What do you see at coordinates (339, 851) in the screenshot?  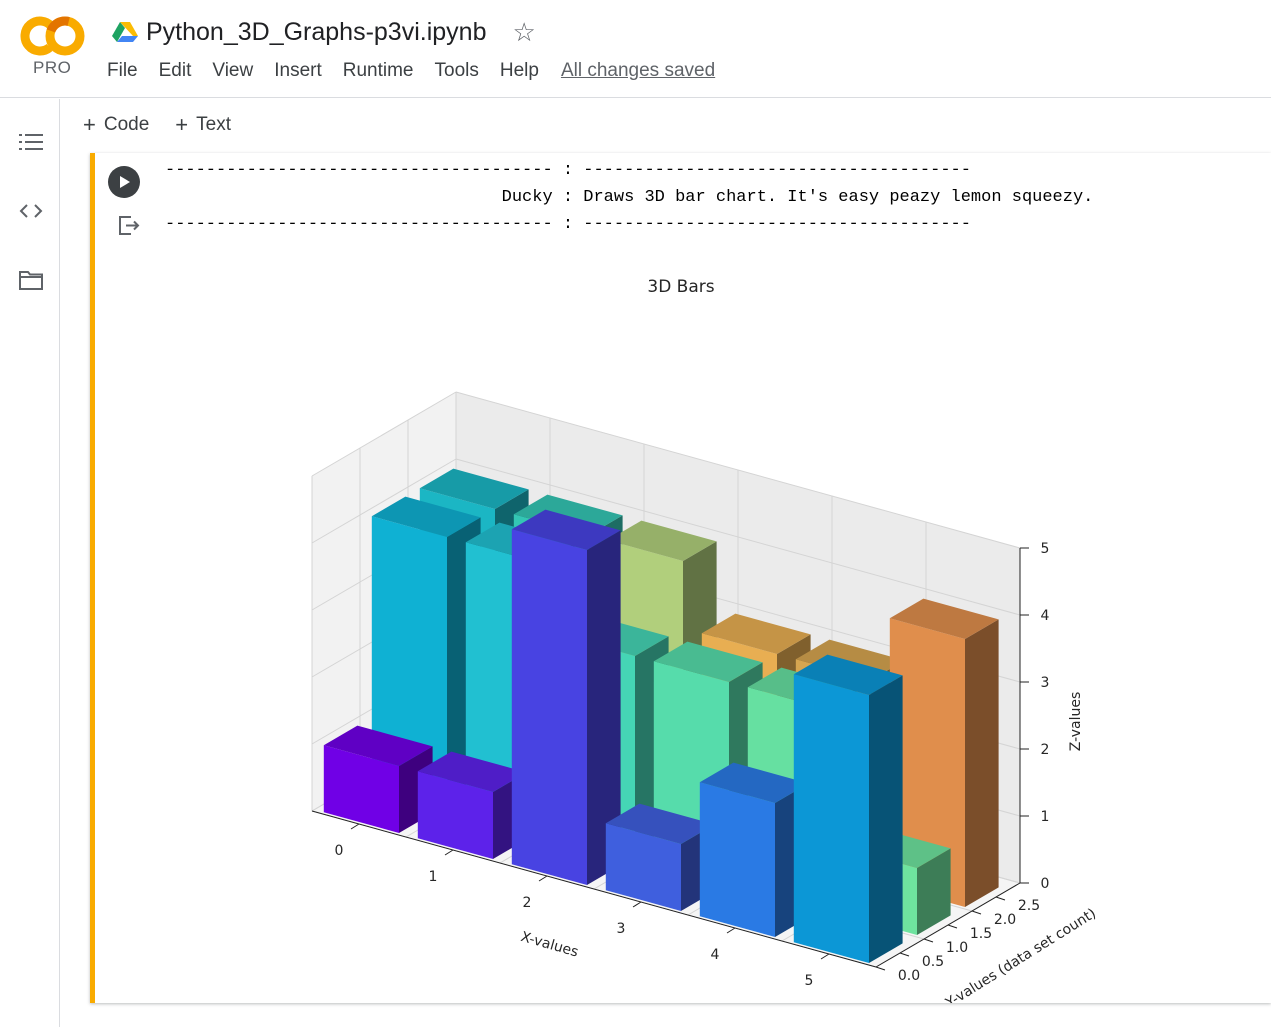 I see `x-tick-label: 0` at bounding box center [339, 851].